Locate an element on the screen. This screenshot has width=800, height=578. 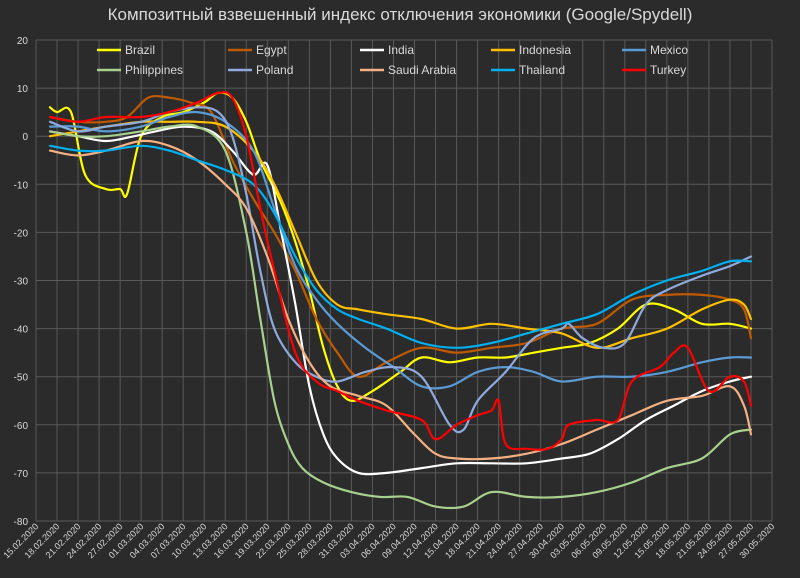
y-tick-label: 20 is located at coordinates (23, 41).